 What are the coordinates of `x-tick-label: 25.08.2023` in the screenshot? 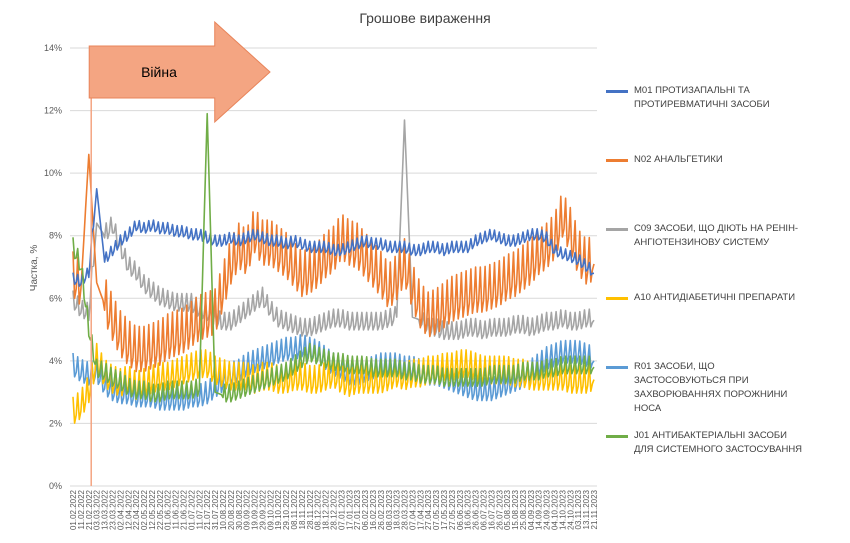 It's located at (523, 509).